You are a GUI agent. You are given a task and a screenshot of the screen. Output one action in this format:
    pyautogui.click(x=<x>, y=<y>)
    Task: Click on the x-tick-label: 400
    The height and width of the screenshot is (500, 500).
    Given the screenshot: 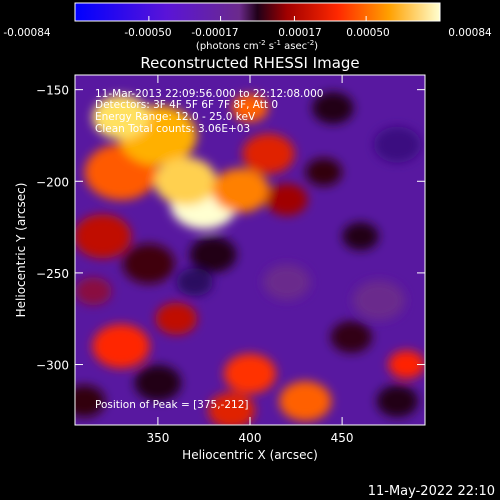 What is the action you would take?
    pyautogui.click(x=250, y=438)
    